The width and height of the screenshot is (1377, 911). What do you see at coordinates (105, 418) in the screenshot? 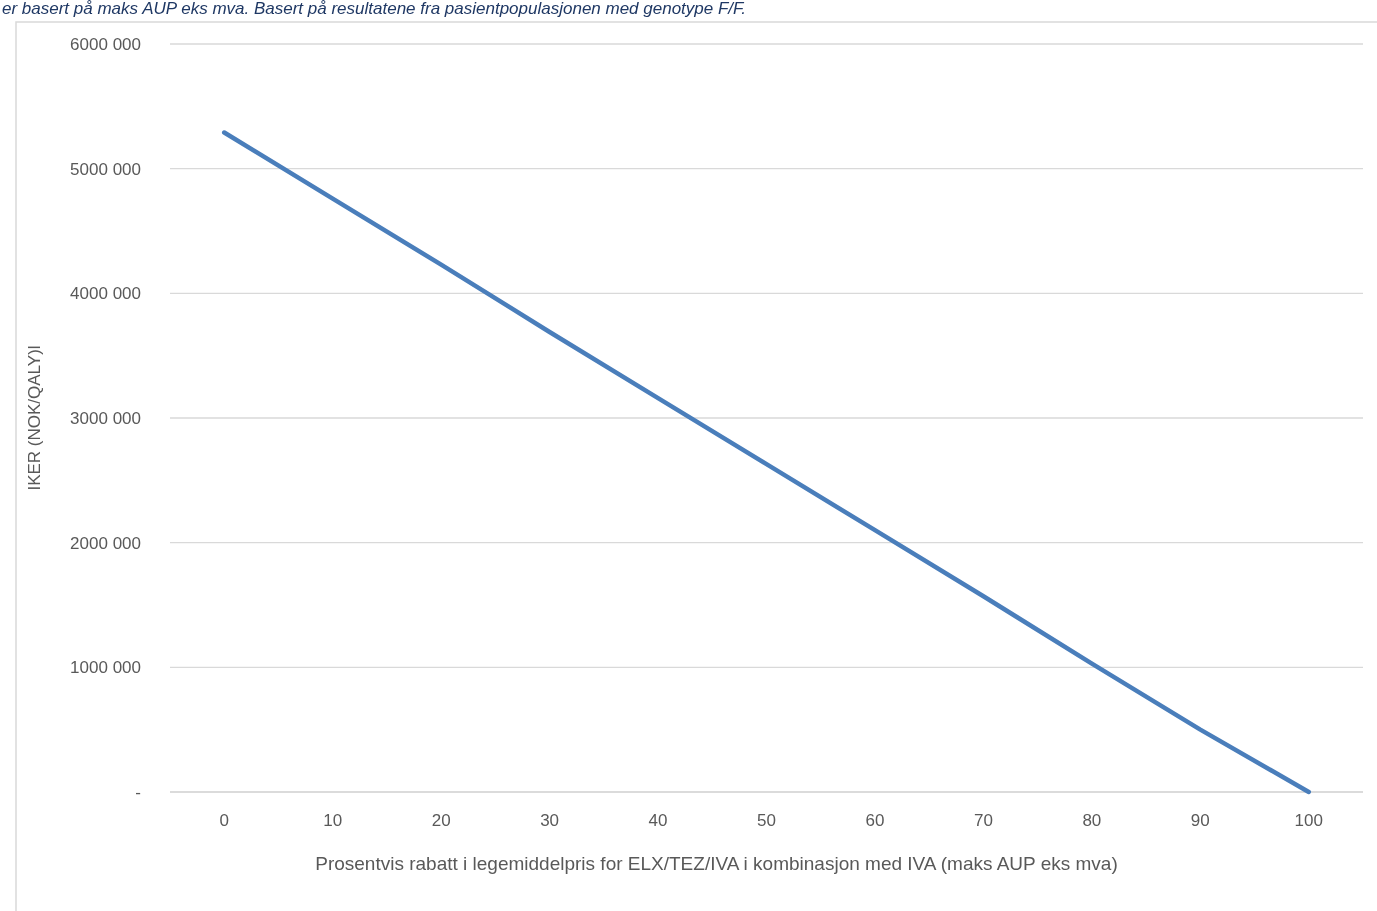
I see `y-tick-label: 3000 000` at bounding box center [105, 418].